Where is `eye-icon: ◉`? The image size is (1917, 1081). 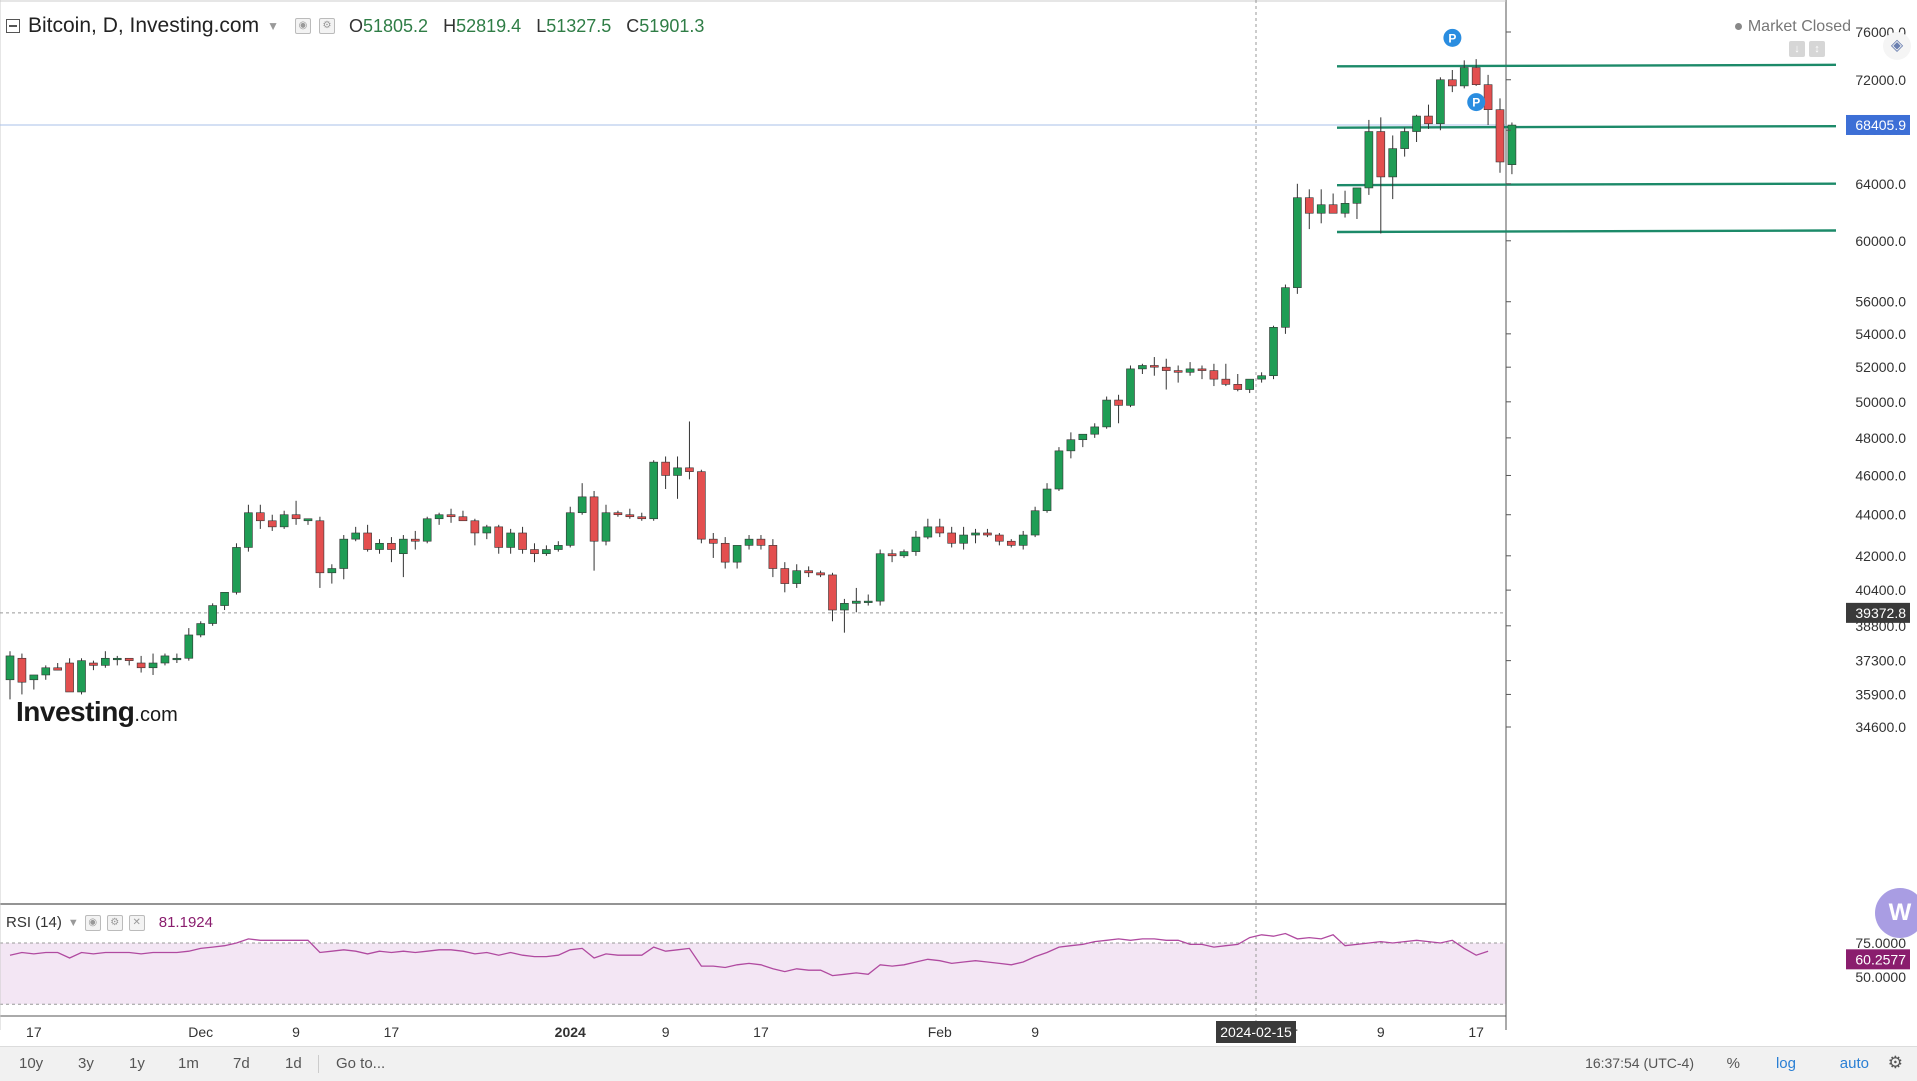
eye-icon: ◉ is located at coordinates (302, 26).